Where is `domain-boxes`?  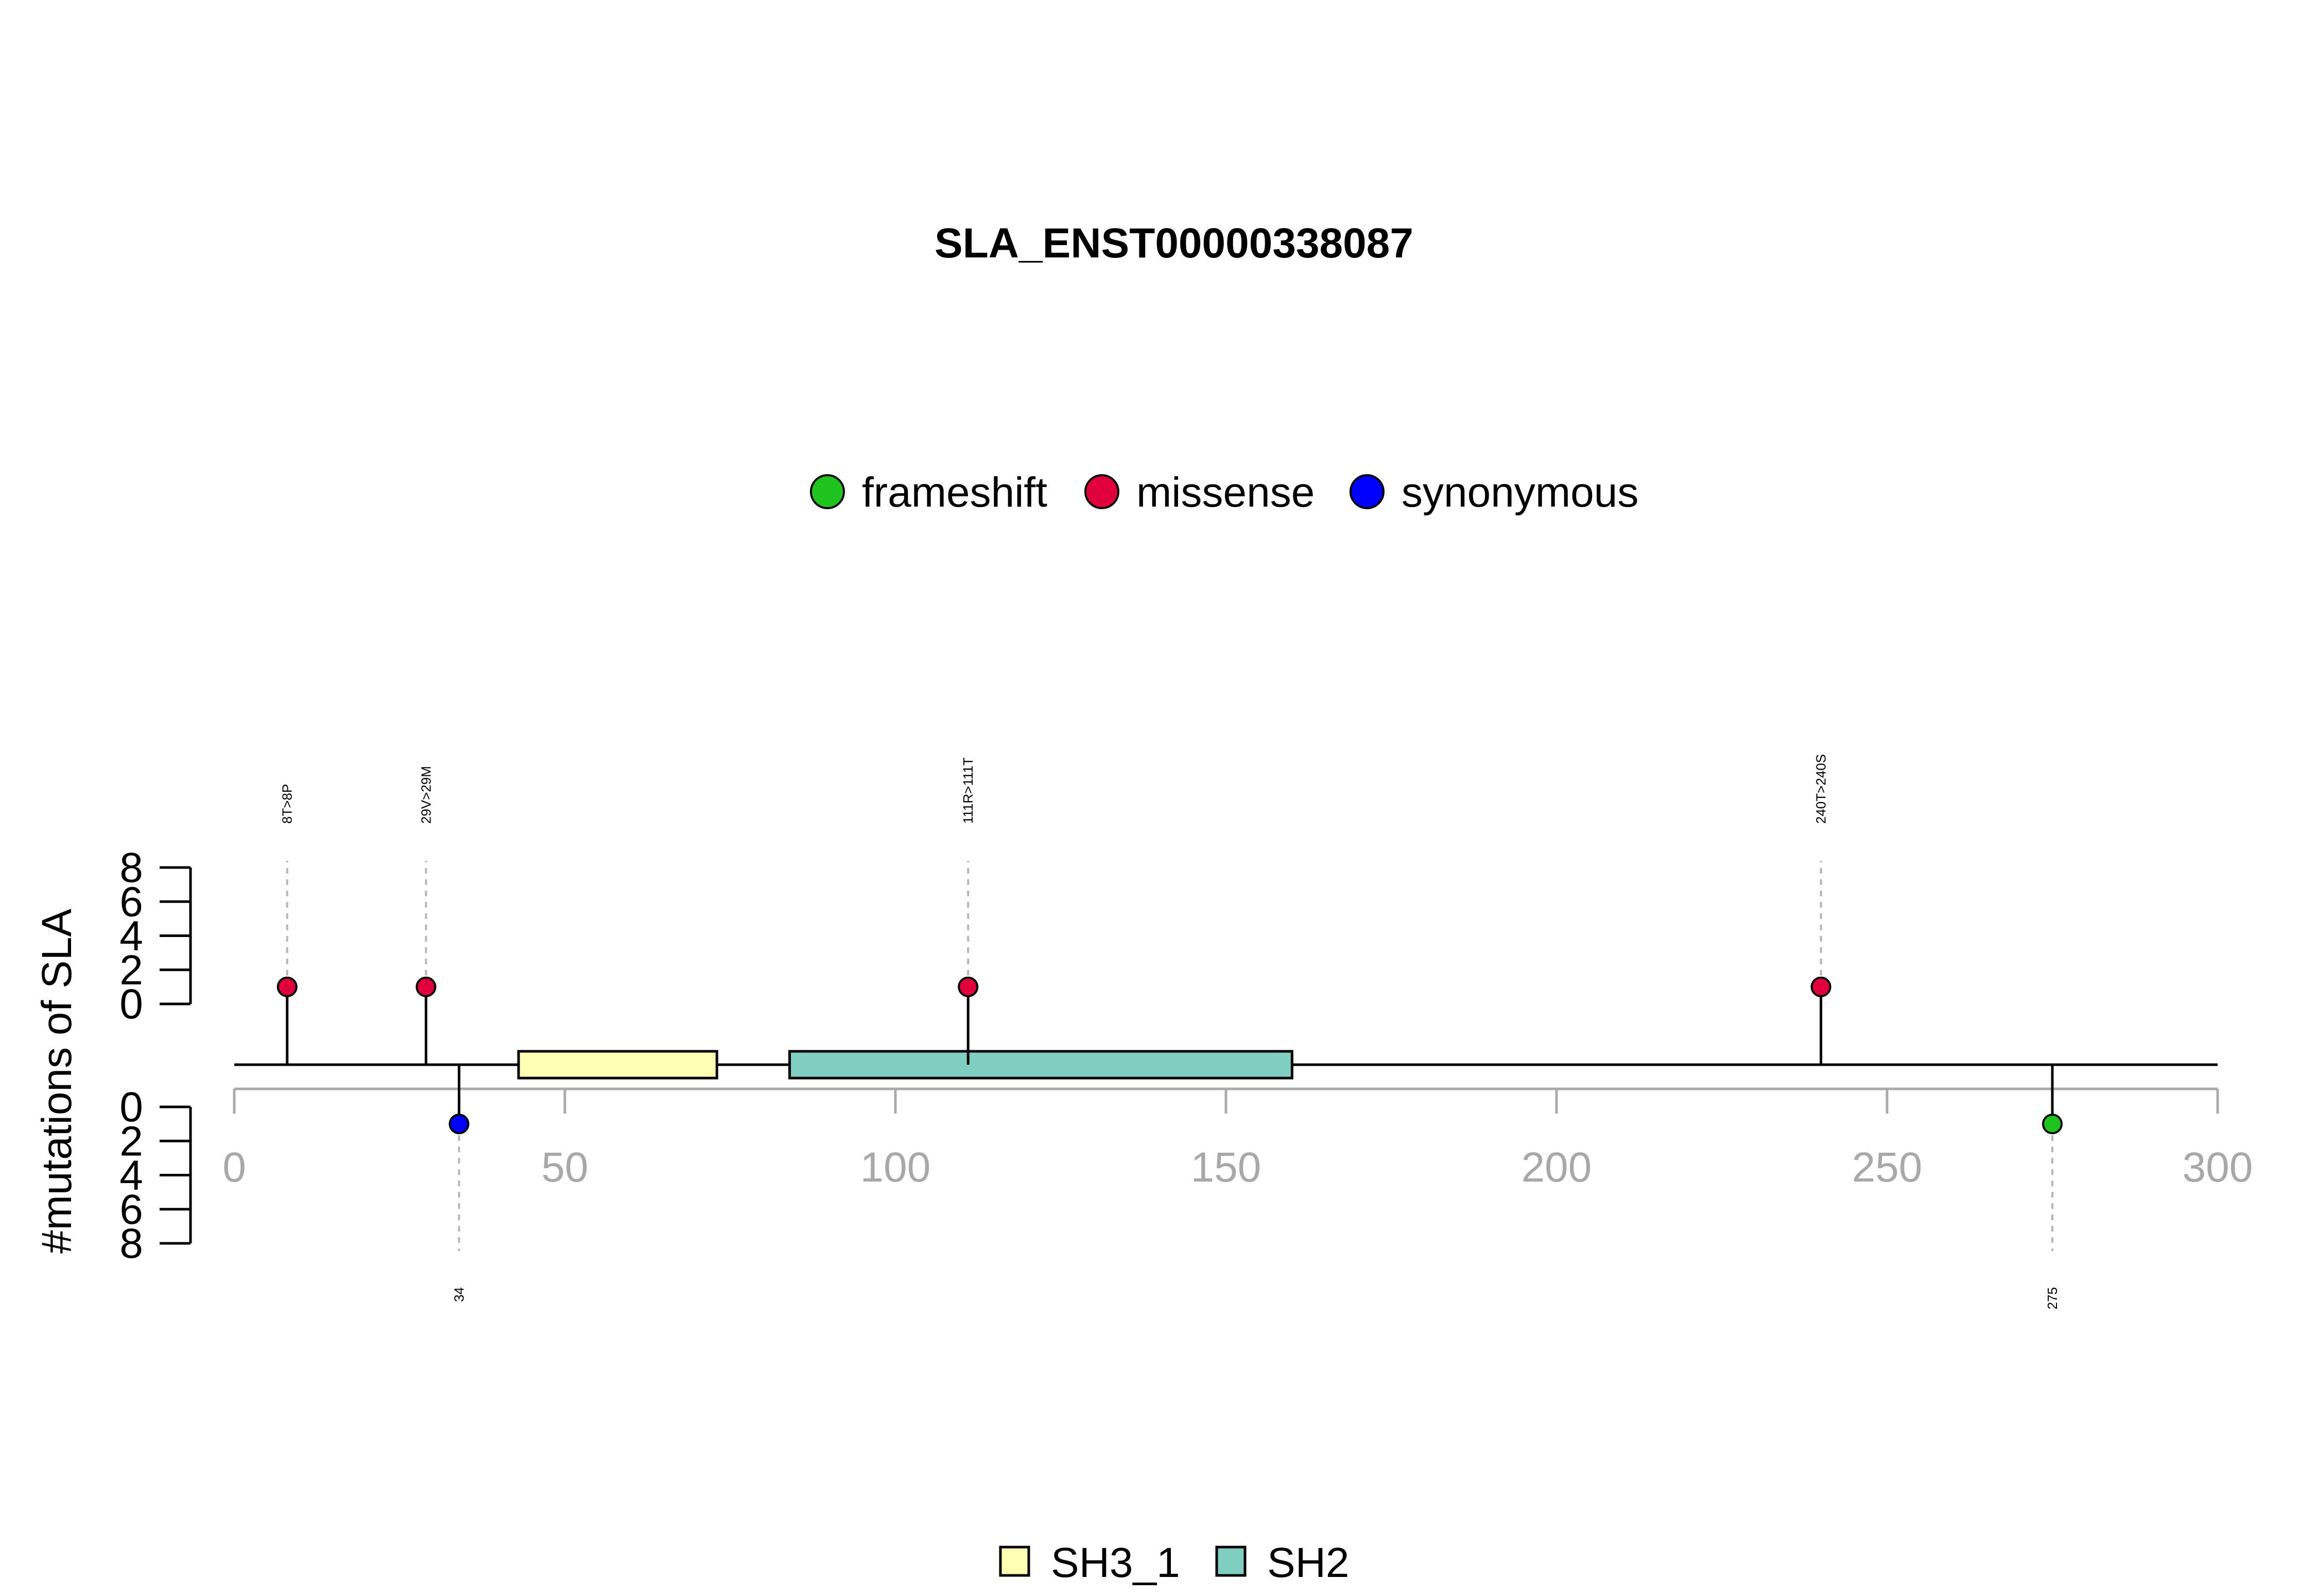 domain-boxes is located at coordinates (905, 1065).